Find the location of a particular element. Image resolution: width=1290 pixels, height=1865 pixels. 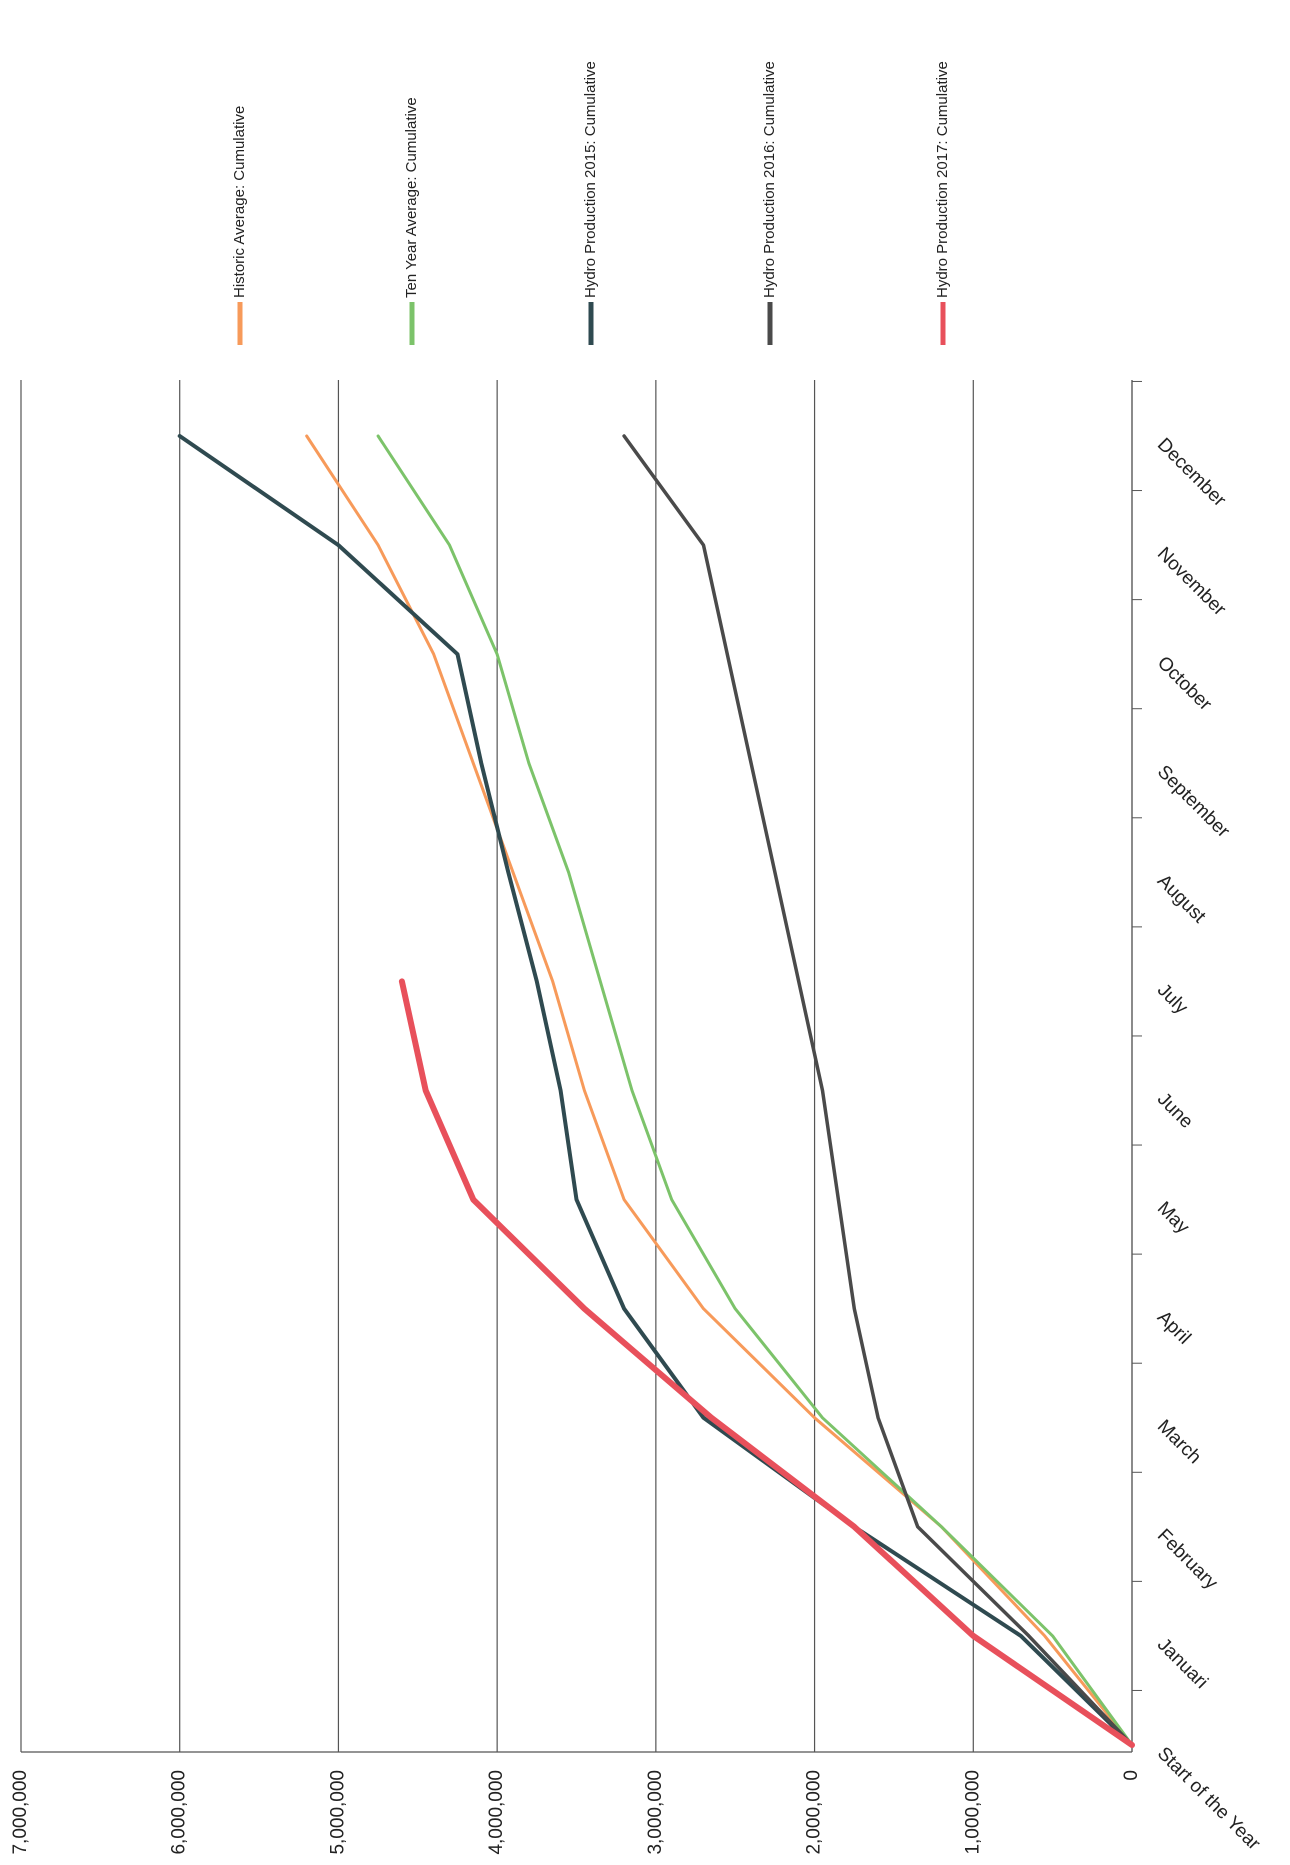

legend-label: Historic Average: Cumulative is located at coordinates (239, 202).